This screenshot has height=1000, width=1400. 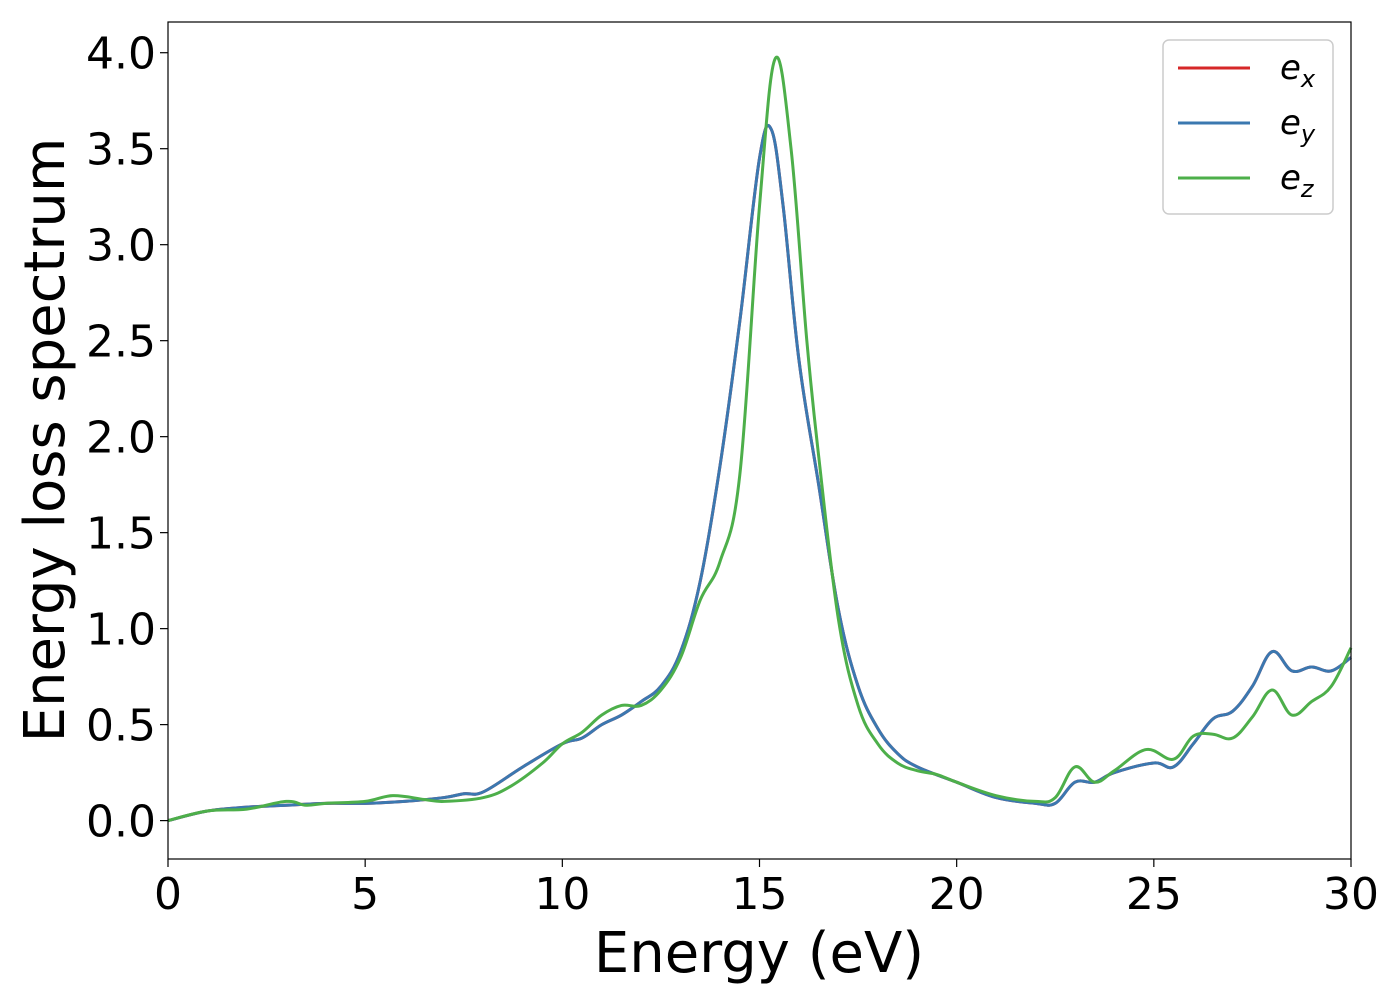 I want to click on y-tick-label: 1.0, so click(x=121, y=630).